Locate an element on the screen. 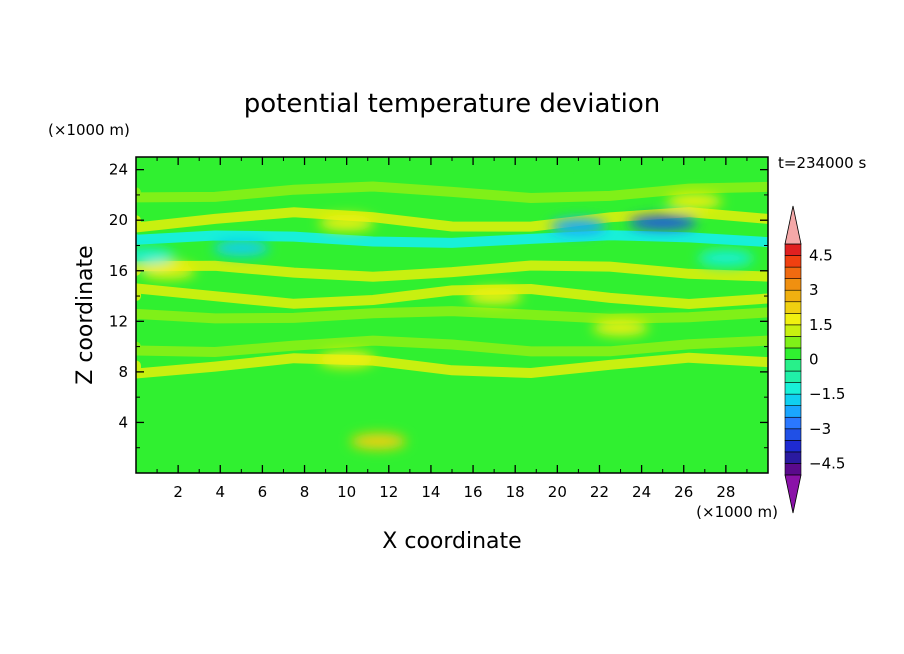 The height and width of the screenshot is (654, 904). x-tick-label: 16 is located at coordinates (473, 492).